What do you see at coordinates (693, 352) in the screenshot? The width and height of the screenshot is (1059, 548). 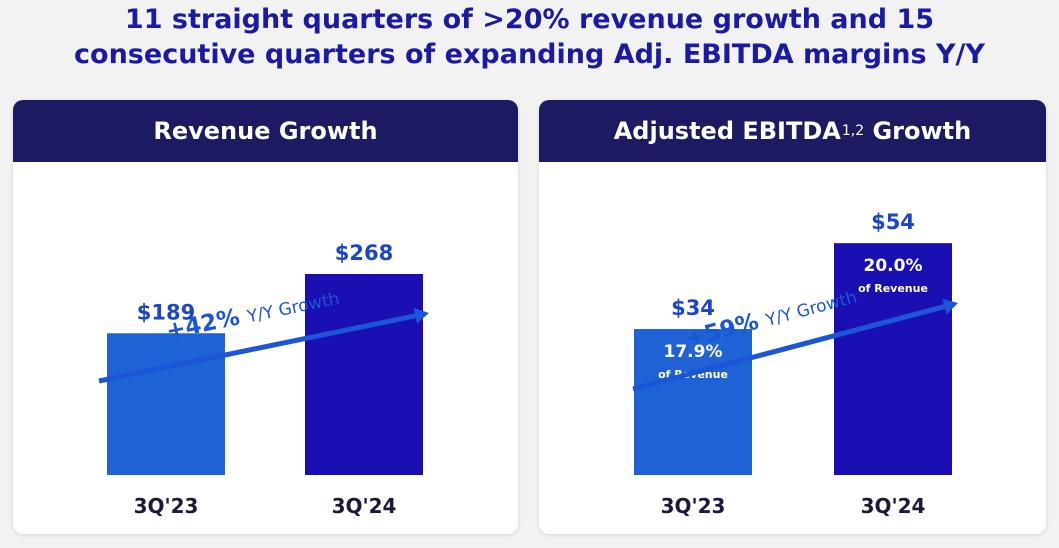 I see `margin-percent-label: 17.9%` at bounding box center [693, 352].